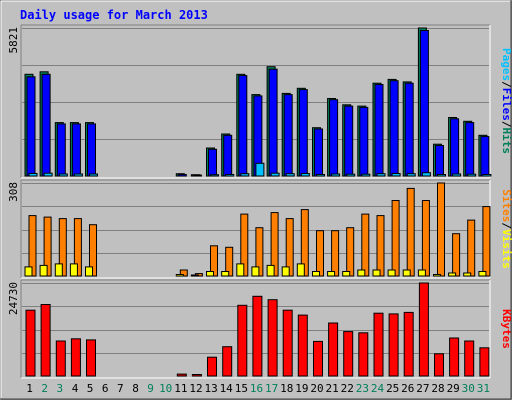 The height and width of the screenshot is (400, 512). I want to click on x-tick-label-day-9: 9, so click(150, 388).